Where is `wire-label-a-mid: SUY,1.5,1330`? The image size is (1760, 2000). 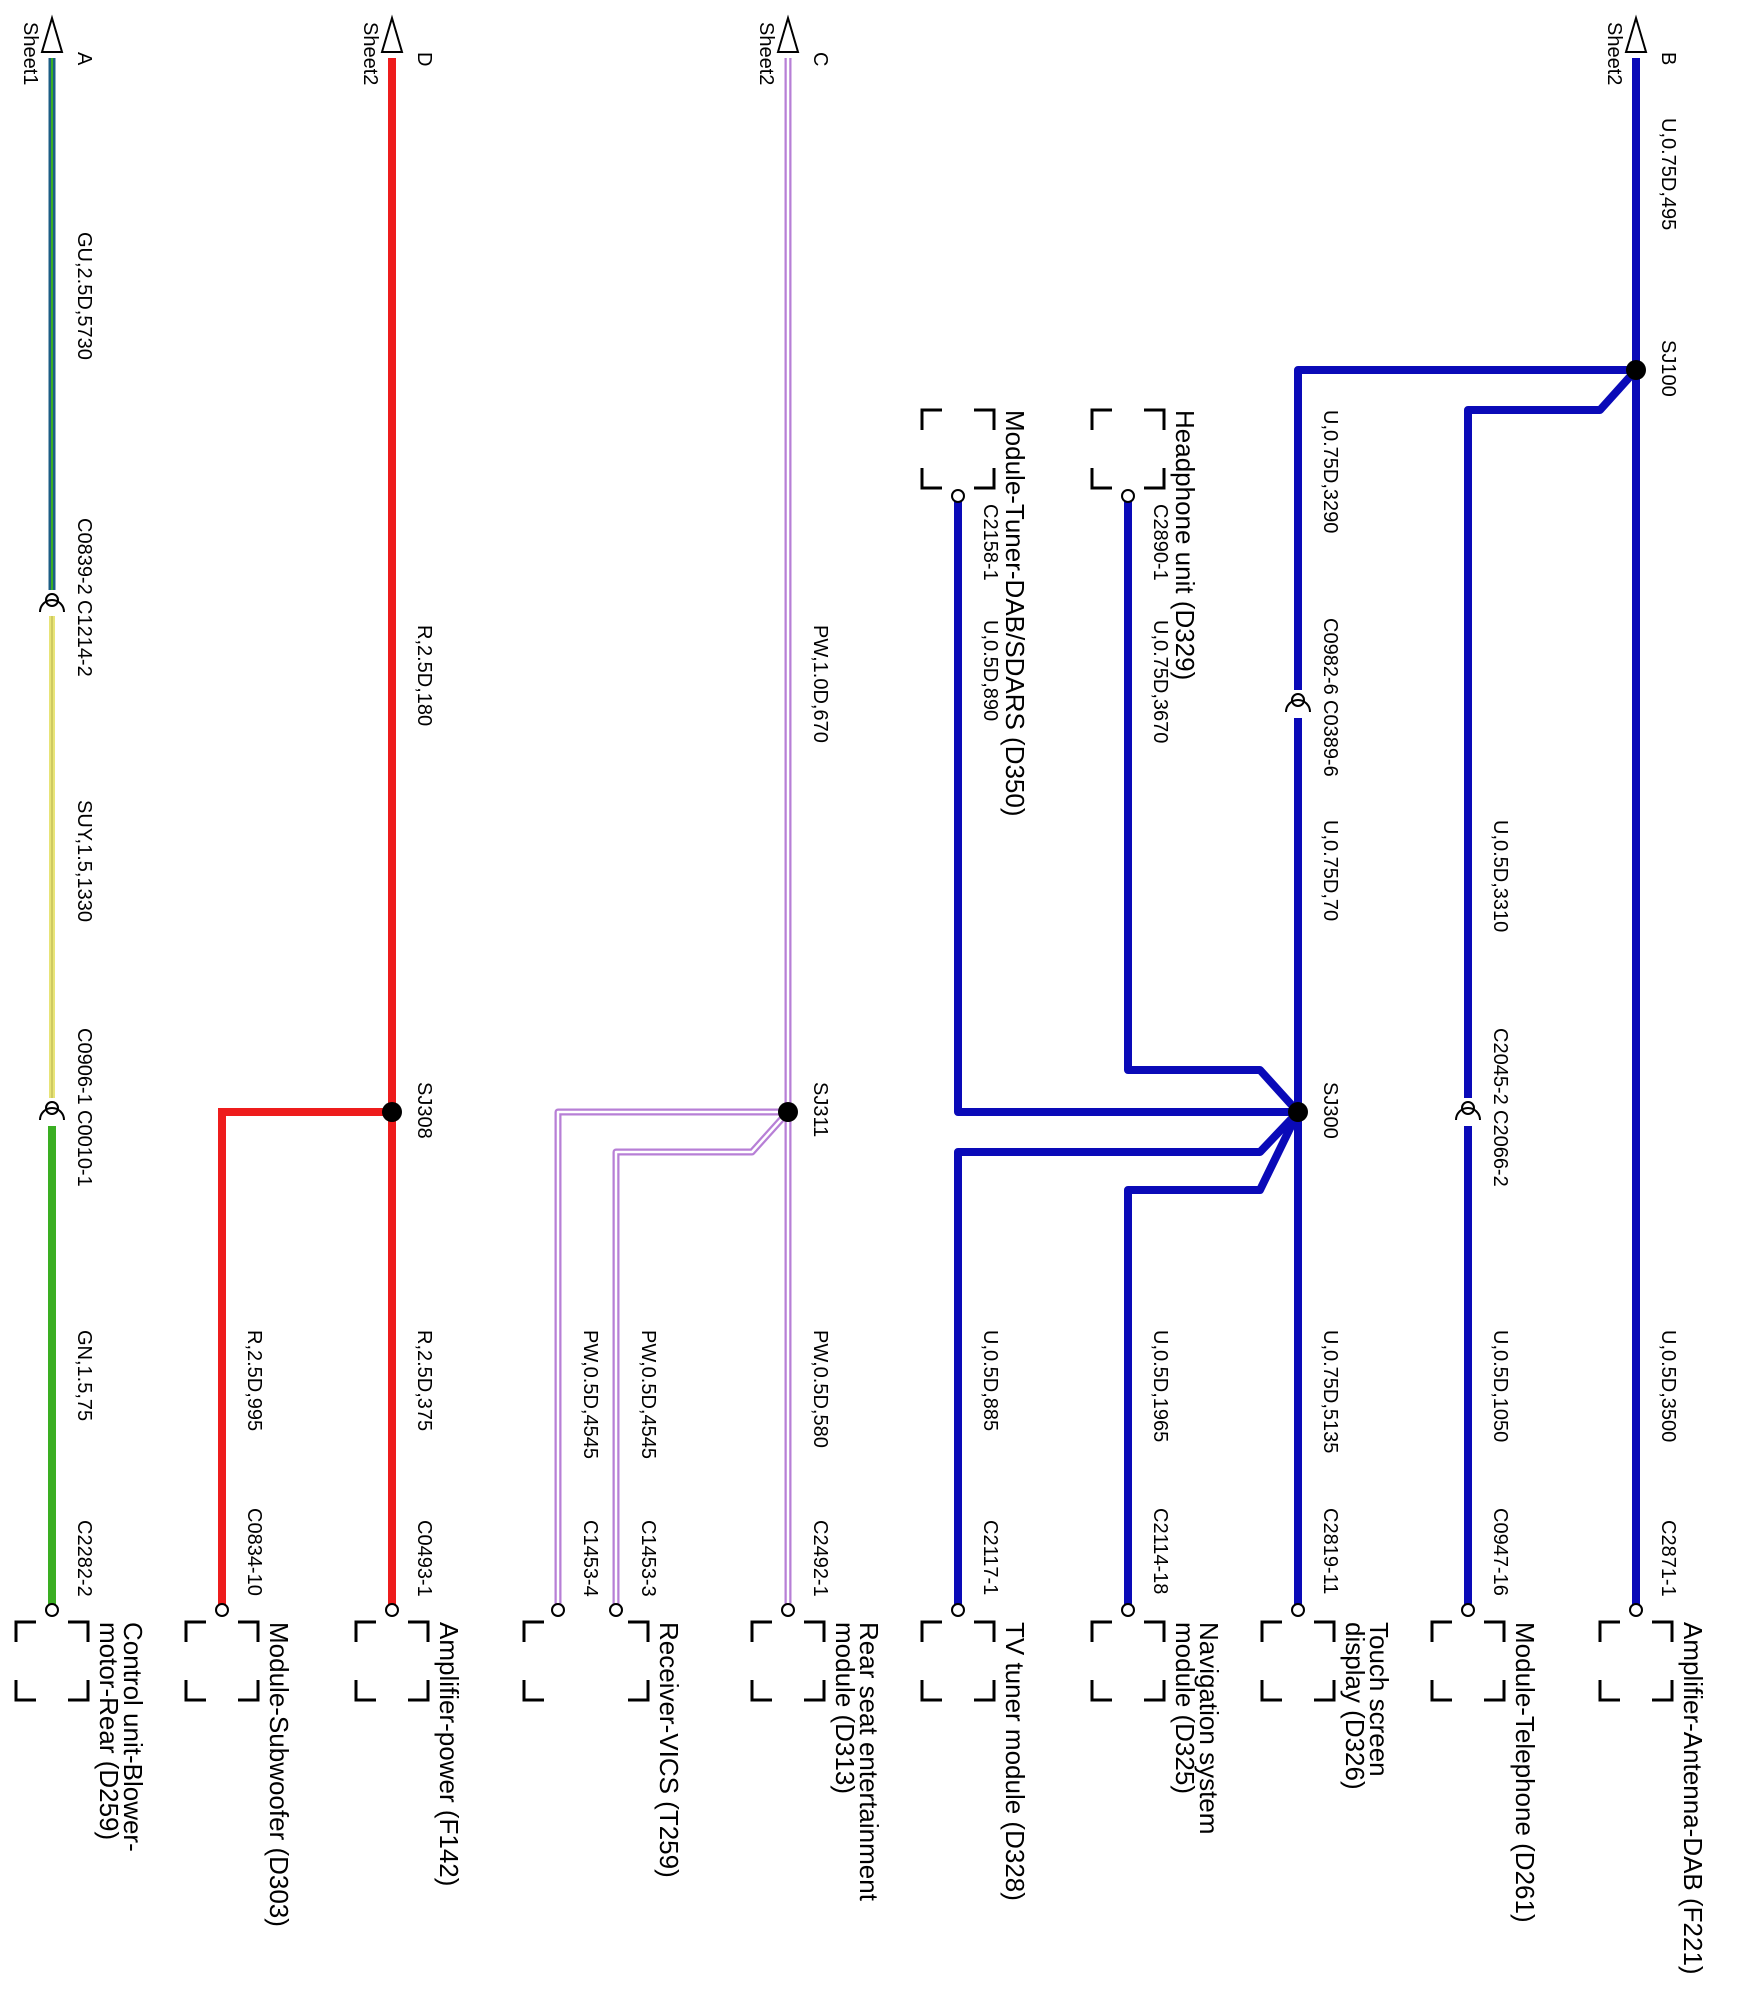 wire-label-a-mid: SUY,1.5,1330 is located at coordinates (84, 861).